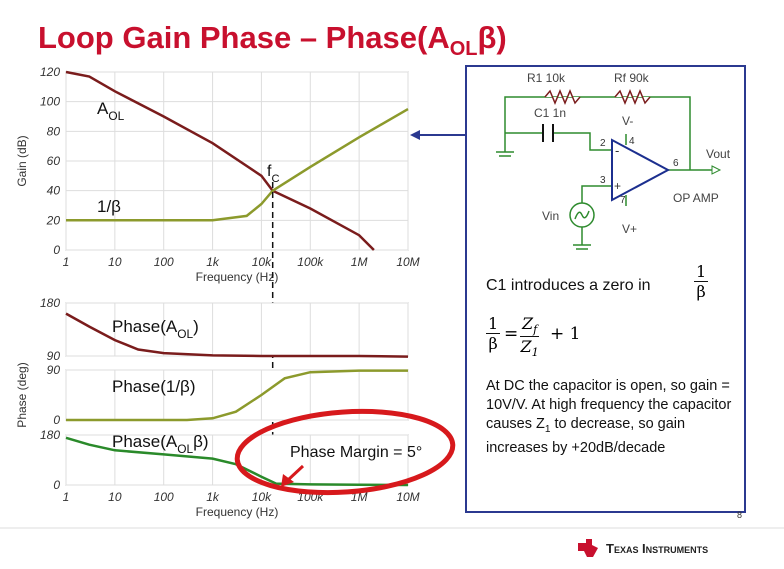 The height and width of the screenshot is (569, 784). I want to click on eq-num: 1, so click(493, 324).